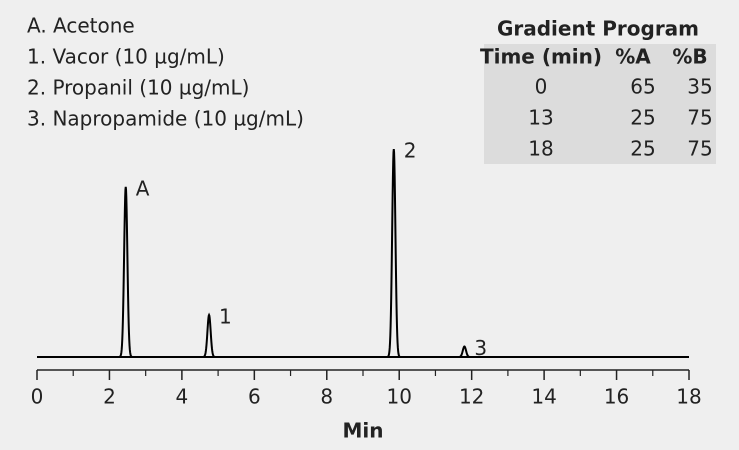  What do you see at coordinates (109, 397) in the screenshot?
I see `x-tick-label: 2` at bounding box center [109, 397].